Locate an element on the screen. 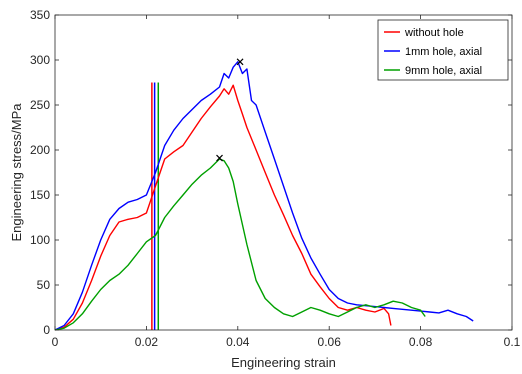  y-tick-label: 150 is located at coordinates (40, 195).